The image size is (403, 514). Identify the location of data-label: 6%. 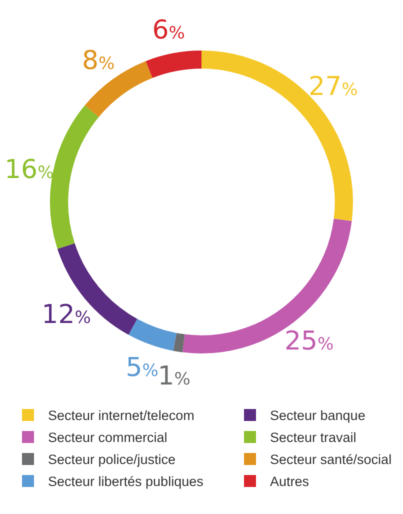
(168, 31).